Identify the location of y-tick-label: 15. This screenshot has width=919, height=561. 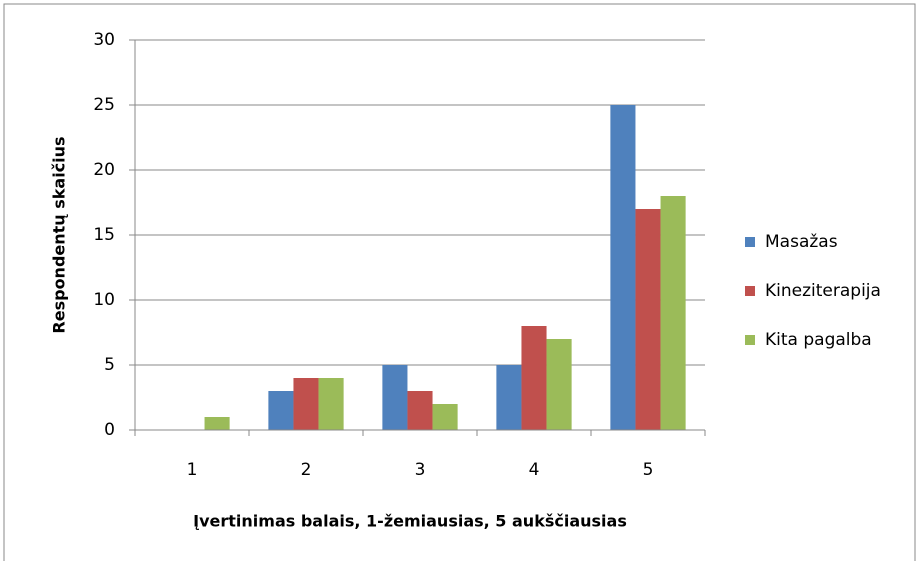
(104, 235).